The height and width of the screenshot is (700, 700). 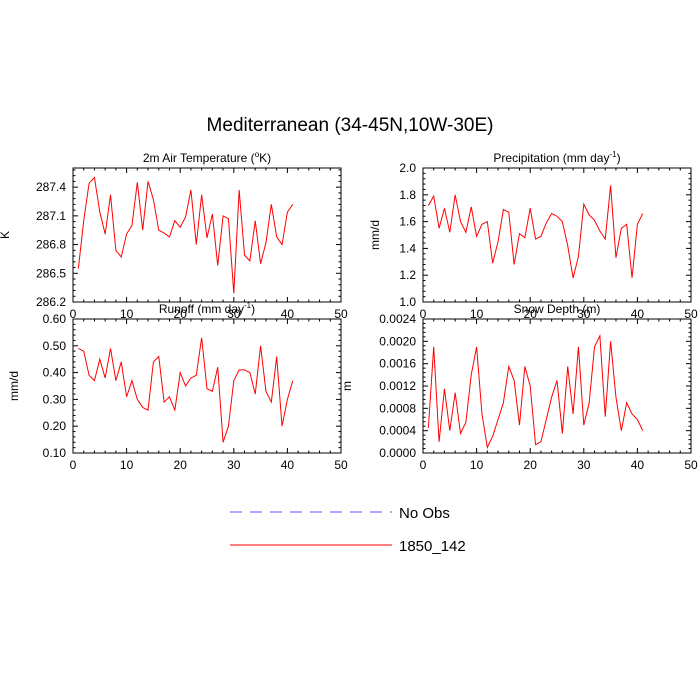 What do you see at coordinates (350, 125) in the screenshot?
I see `figure-title: Mediterranean (34-45N,10W-30E)` at bounding box center [350, 125].